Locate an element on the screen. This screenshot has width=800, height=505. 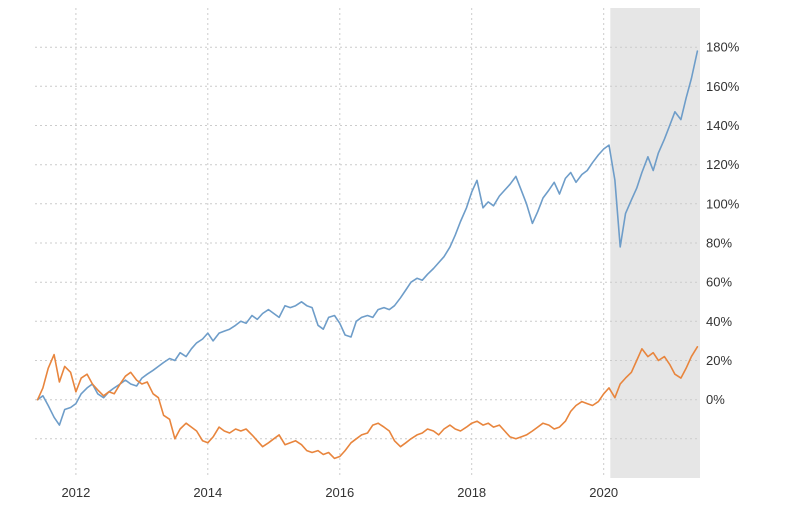
x-axis-label: 2014 is located at coordinates (207, 492).